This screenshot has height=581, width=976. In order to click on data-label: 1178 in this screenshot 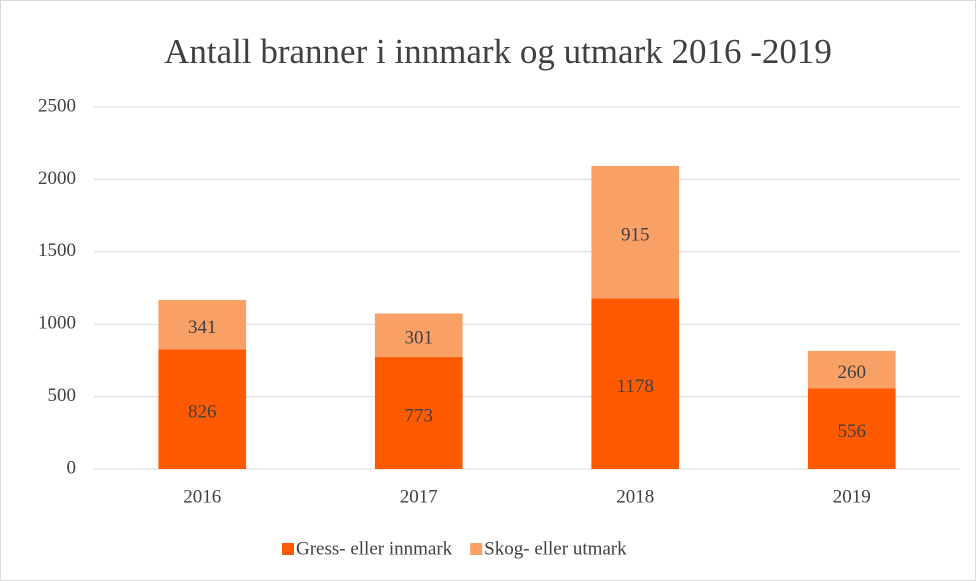, I will do `click(635, 386)`.